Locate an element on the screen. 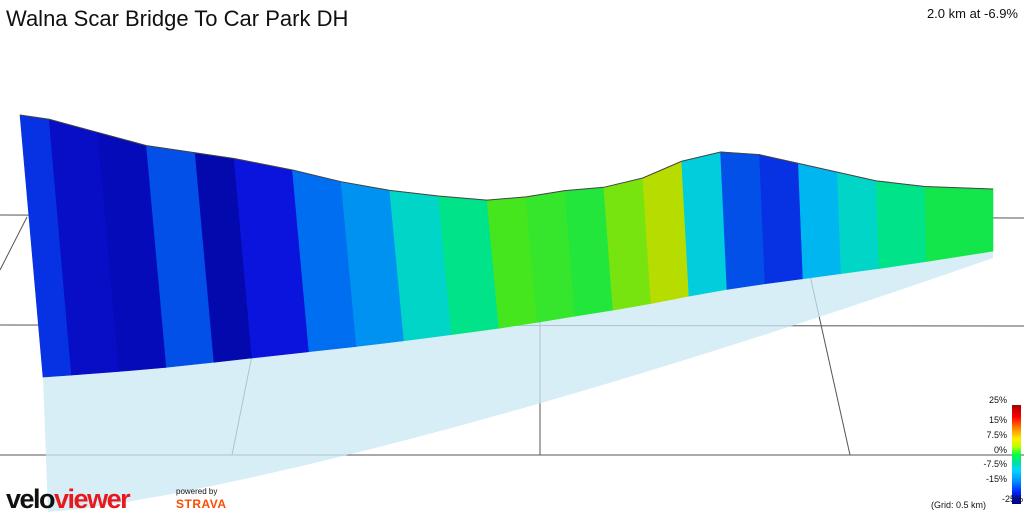  powered-by-text: powered by is located at coordinates (197, 491).